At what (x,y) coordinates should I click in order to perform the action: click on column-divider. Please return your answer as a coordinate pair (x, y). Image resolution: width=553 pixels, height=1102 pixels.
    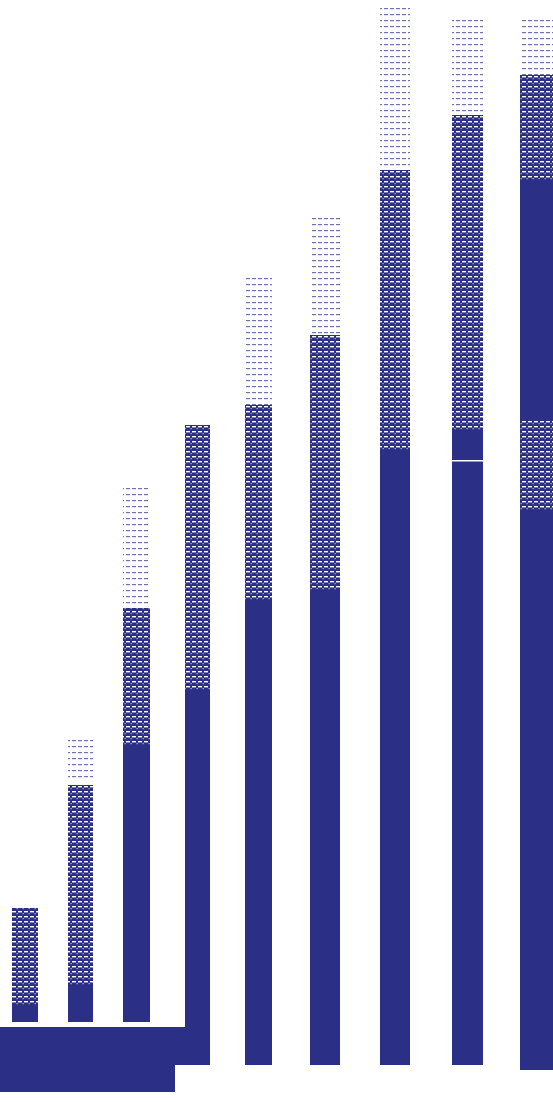
    Looking at the image, I should click on (467, 461).